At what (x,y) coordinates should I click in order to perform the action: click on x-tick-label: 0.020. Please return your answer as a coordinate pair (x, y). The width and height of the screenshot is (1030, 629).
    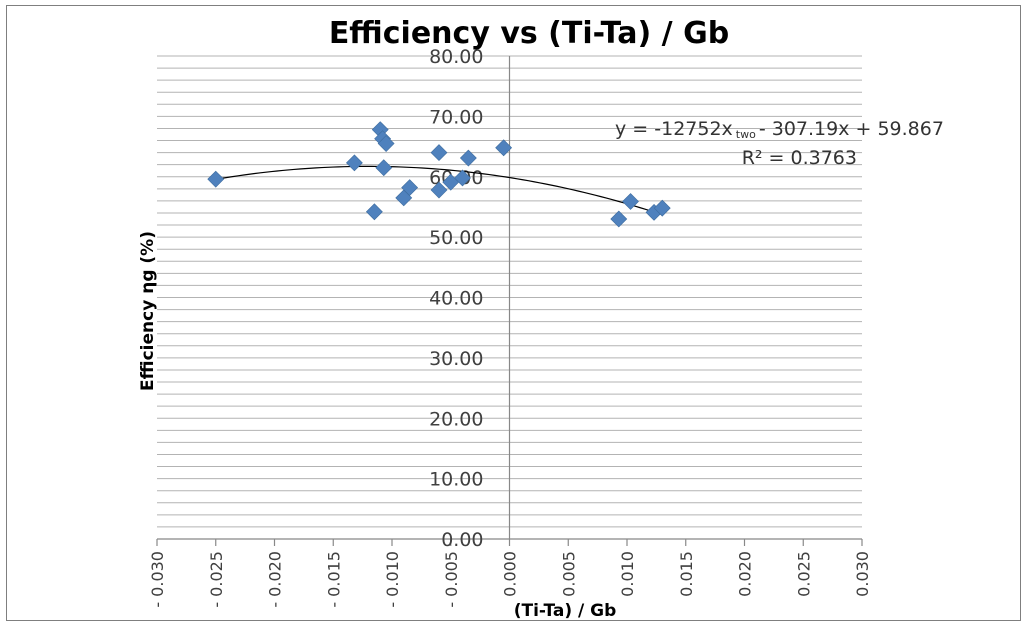
    Looking at the image, I should click on (745, 574).